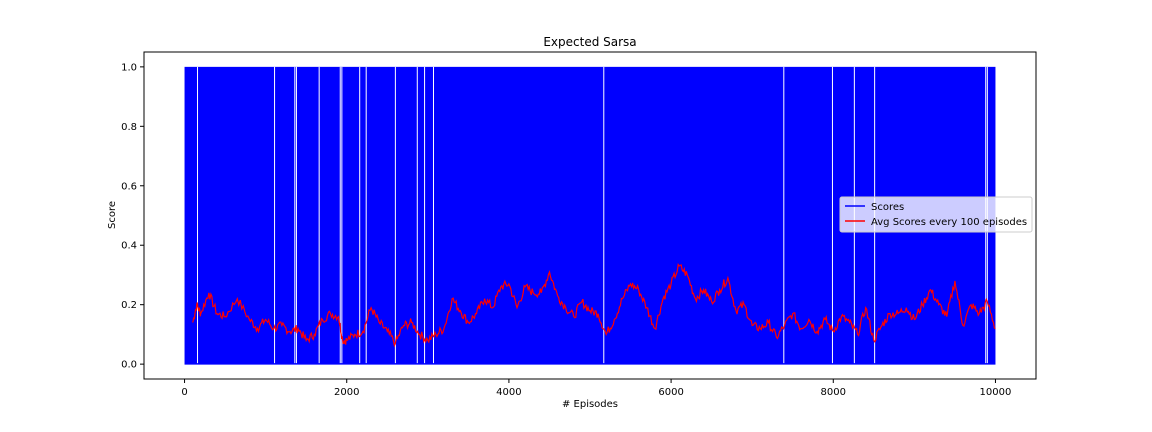 The height and width of the screenshot is (432, 1152). What do you see at coordinates (129, 305) in the screenshot?
I see `y-tick-label: 0.2` at bounding box center [129, 305].